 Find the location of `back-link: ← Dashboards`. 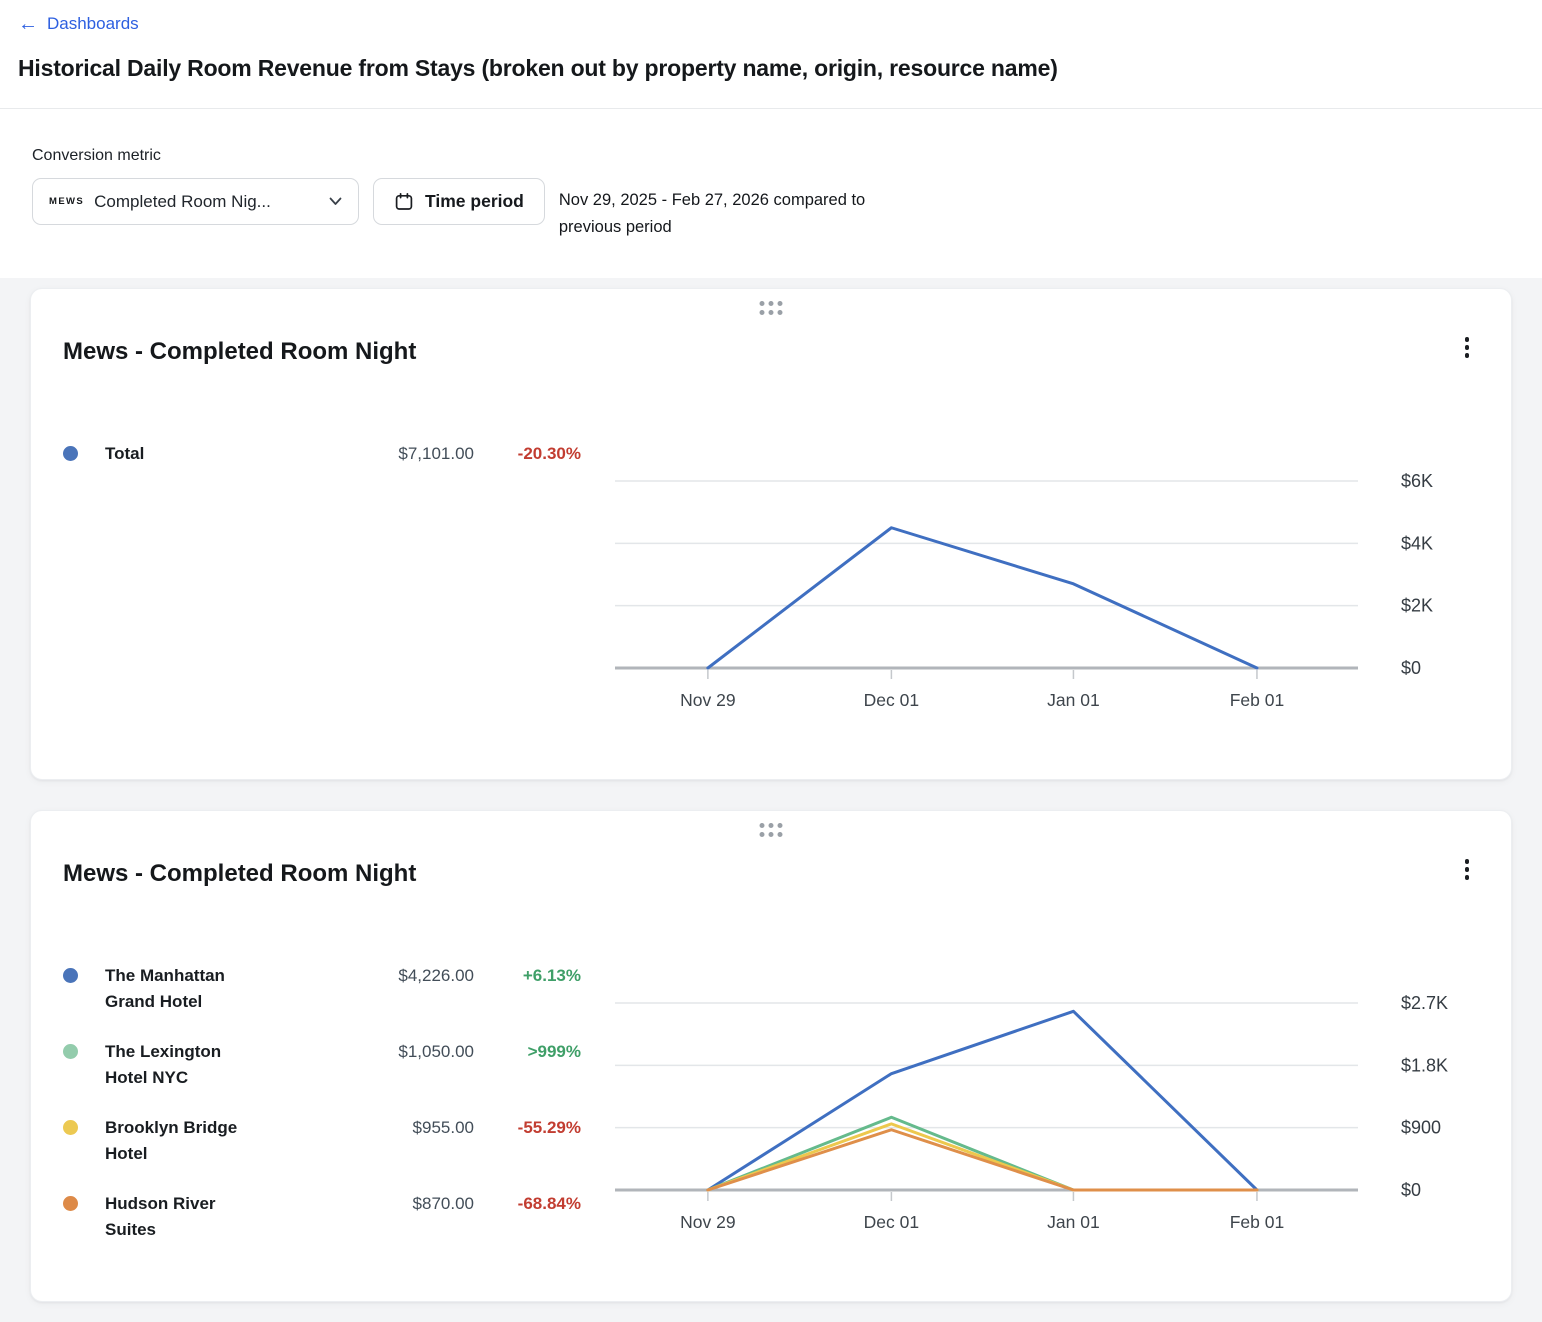

back-link: ← Dashboards is located at coordinates (78, 24).